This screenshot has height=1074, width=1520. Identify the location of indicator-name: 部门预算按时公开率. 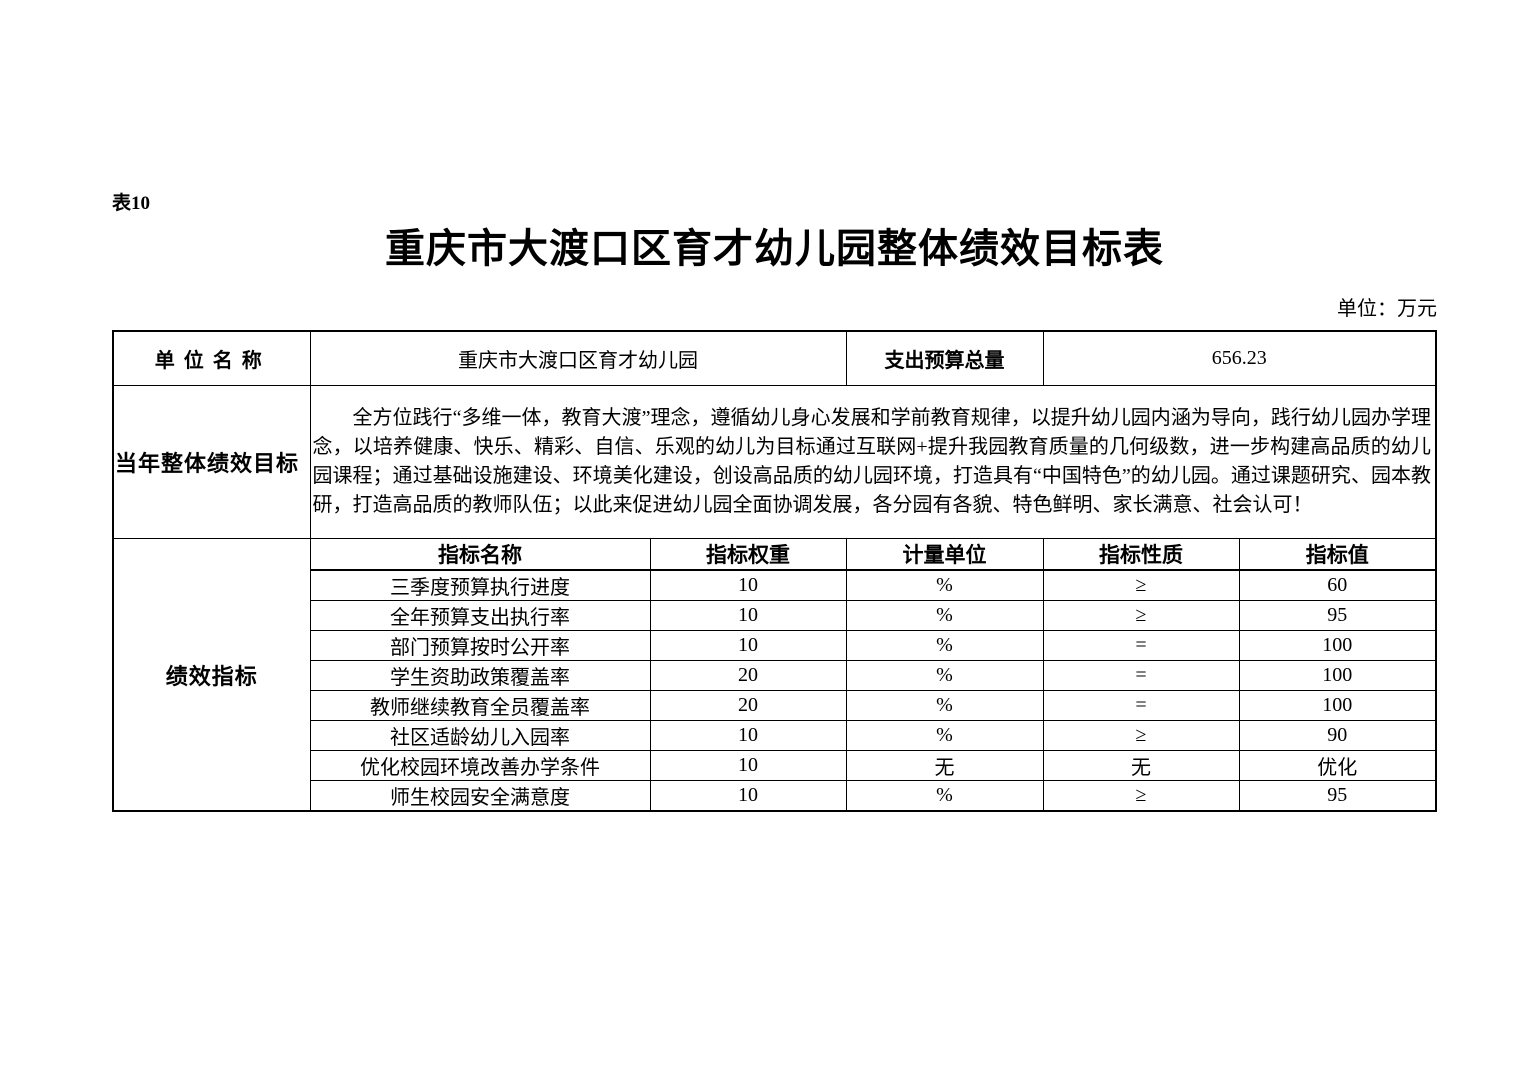
(480, 645).